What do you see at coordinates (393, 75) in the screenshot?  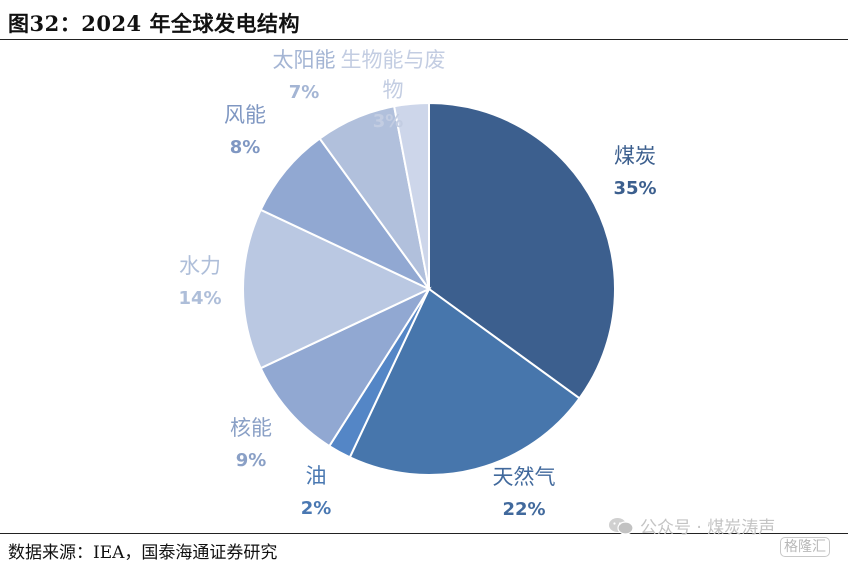 I see `slice-label-name-8: 生物能与废物` at bounding box center [393, 75].